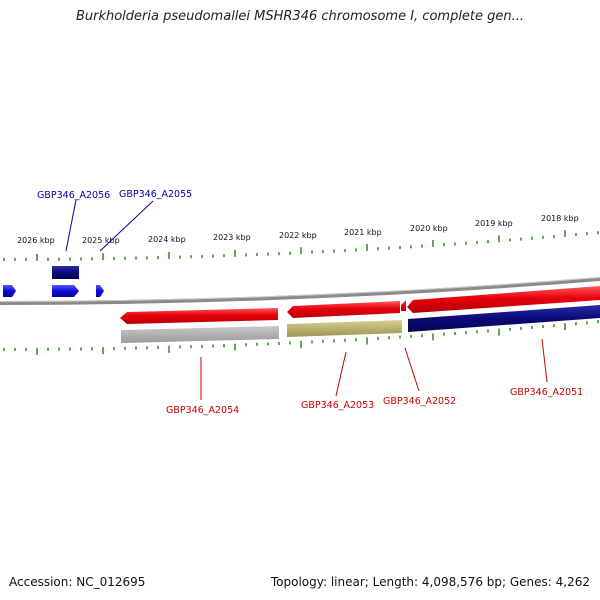  What do you see at coordinates (200, 334) in the screenshot?
I see `gray-feature` at bounding box center [200, 334].